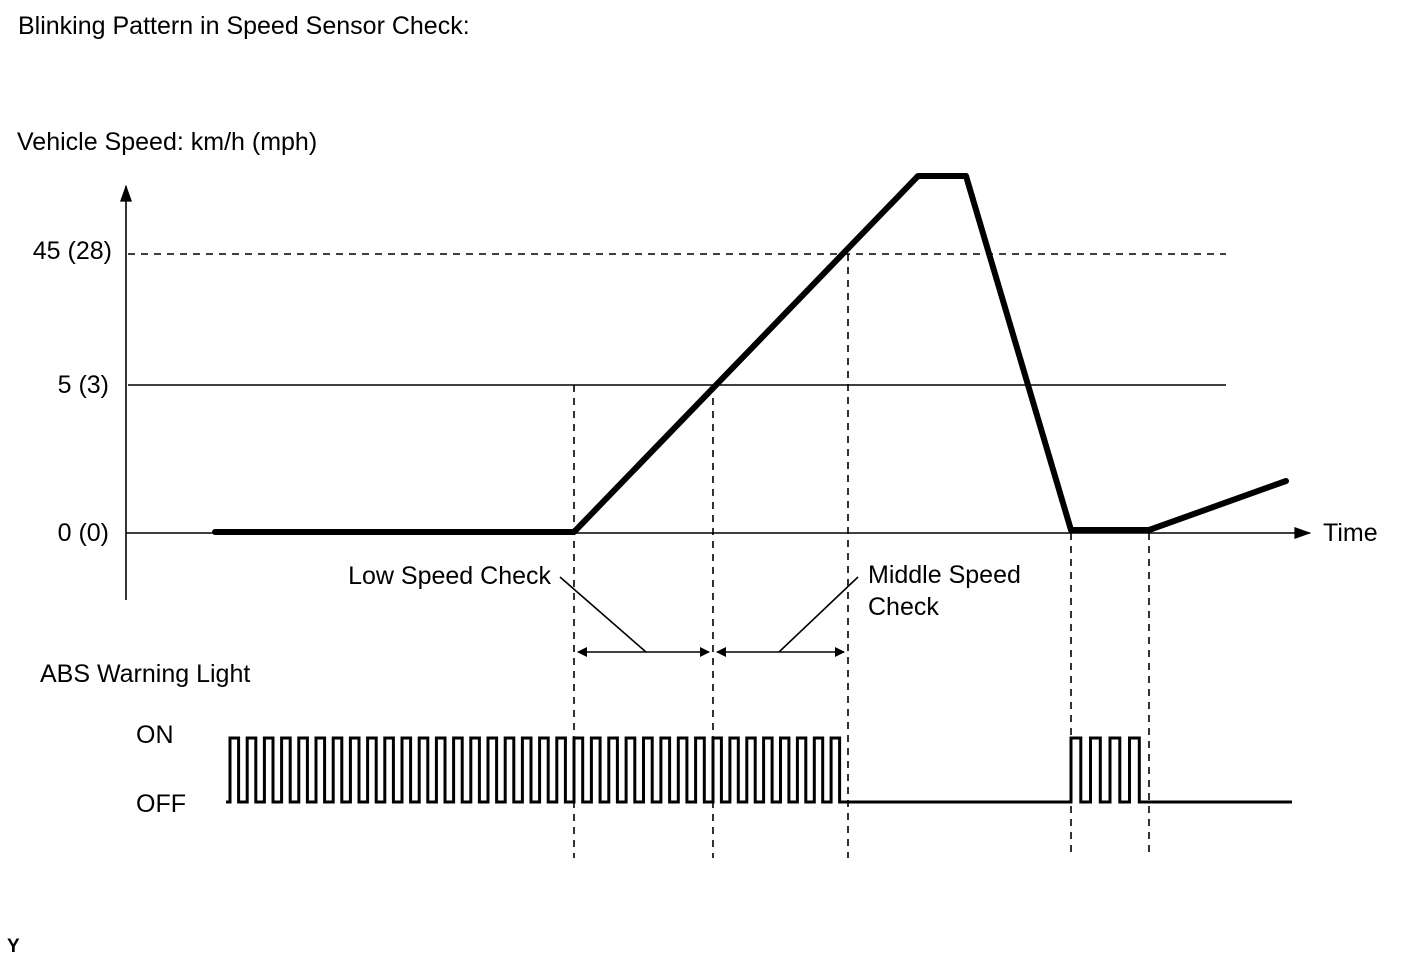 The height and width of the screenshot is (959, 1424). Describe the element at coordinates (244, 26) in the screenshot. I see `diagram-title: Blinking Pattern in Speed Sensor Check:` at that location.